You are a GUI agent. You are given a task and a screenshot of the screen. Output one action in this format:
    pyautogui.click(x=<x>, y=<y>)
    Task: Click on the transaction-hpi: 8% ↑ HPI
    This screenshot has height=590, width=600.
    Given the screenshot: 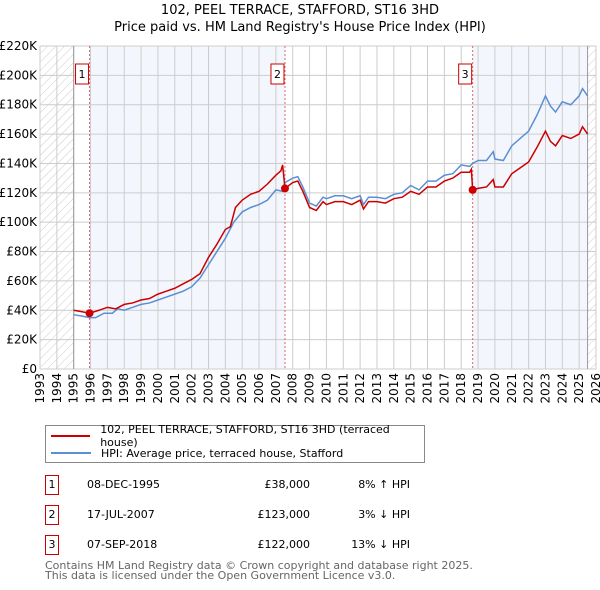 What is the action you would take?
    pyautogui.click(x=384, y=484)
    